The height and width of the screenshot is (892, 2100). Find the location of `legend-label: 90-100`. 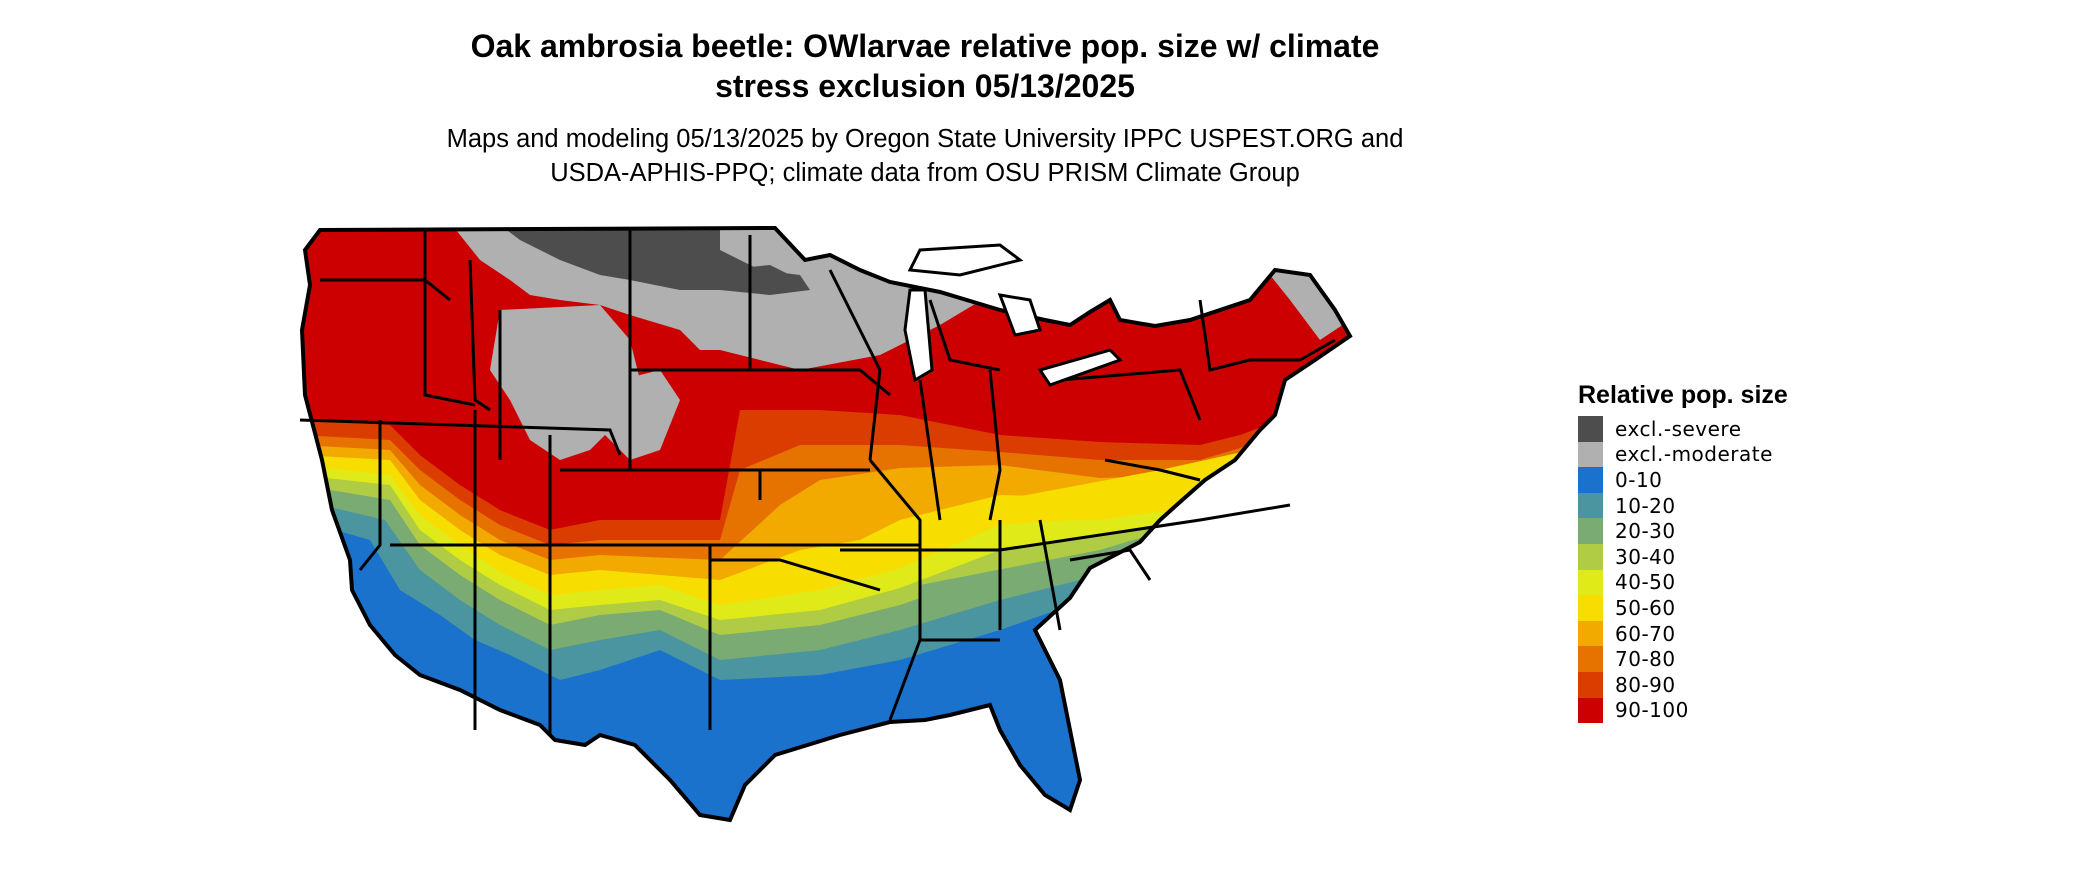

legend-label: 90-100 is located at coordinates (1652, 710).